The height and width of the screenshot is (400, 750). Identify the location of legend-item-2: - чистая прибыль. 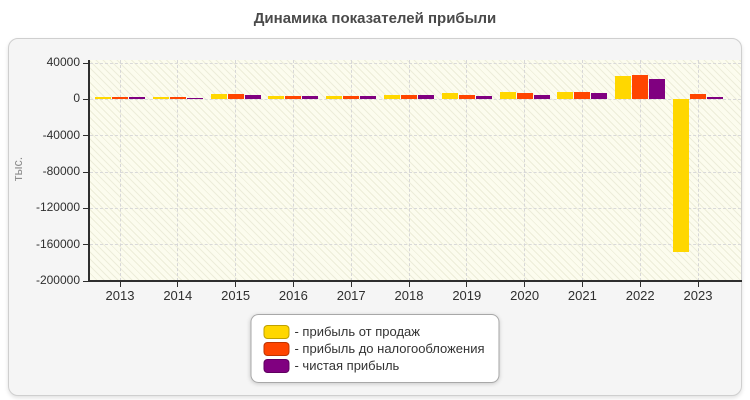
(373, 365).